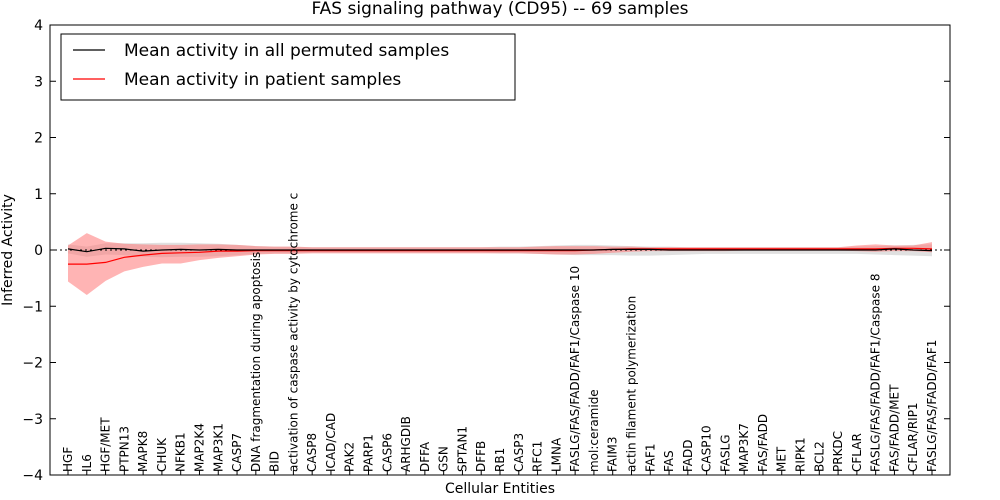 The height and width of the screenshot is (500, 1000). I want to click on x-tick-label: FASLG, so click(725, 453).